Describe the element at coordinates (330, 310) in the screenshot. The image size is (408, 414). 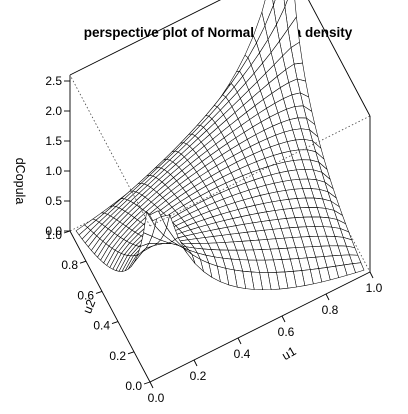
I see `x-tick-label: 0.8` at that location.